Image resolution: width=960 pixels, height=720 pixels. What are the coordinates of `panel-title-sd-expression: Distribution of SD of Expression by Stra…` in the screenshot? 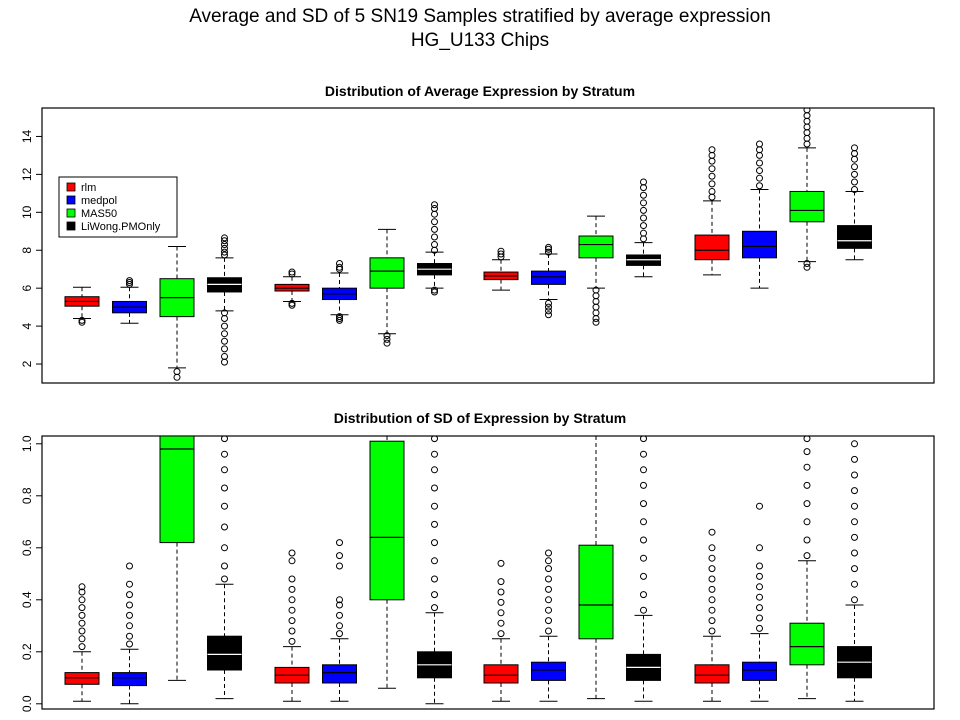 It's located at (480, 418).